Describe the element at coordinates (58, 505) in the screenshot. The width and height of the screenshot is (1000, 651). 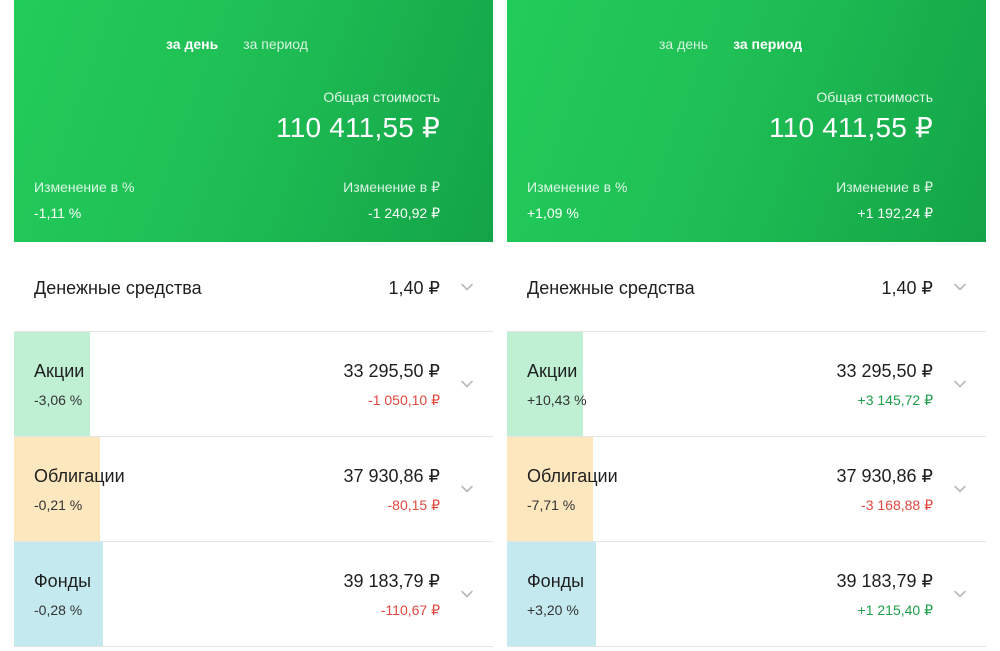
I see `asset-change-percent: -0,21 %` at that location.